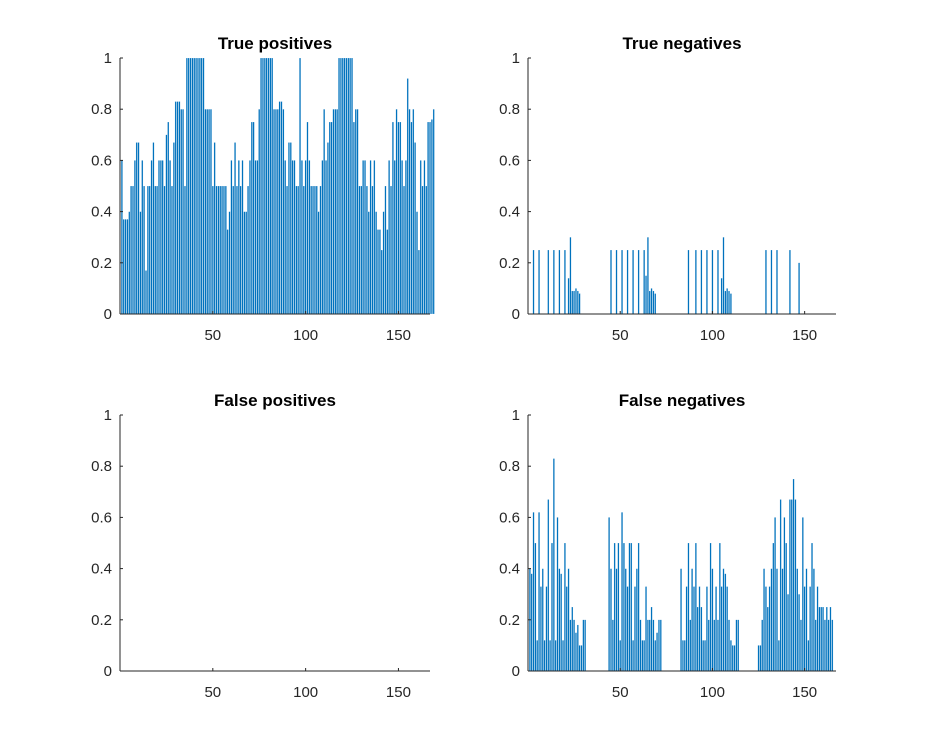 This screenshot has height=754, width=925. I want to click on true-positives-y-tick-label: 0, so click(108, 314).